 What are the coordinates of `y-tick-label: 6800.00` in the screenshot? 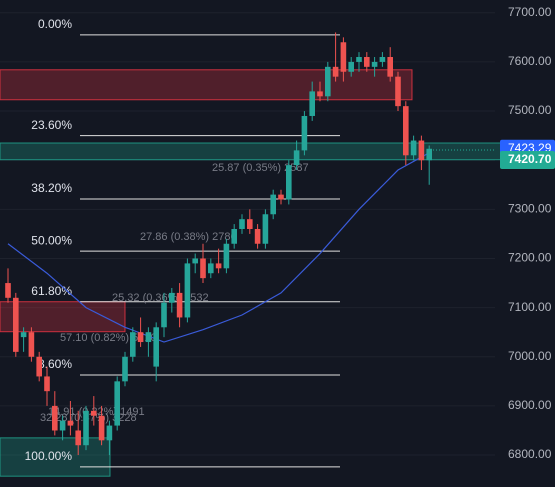 It's located at (530, 454).